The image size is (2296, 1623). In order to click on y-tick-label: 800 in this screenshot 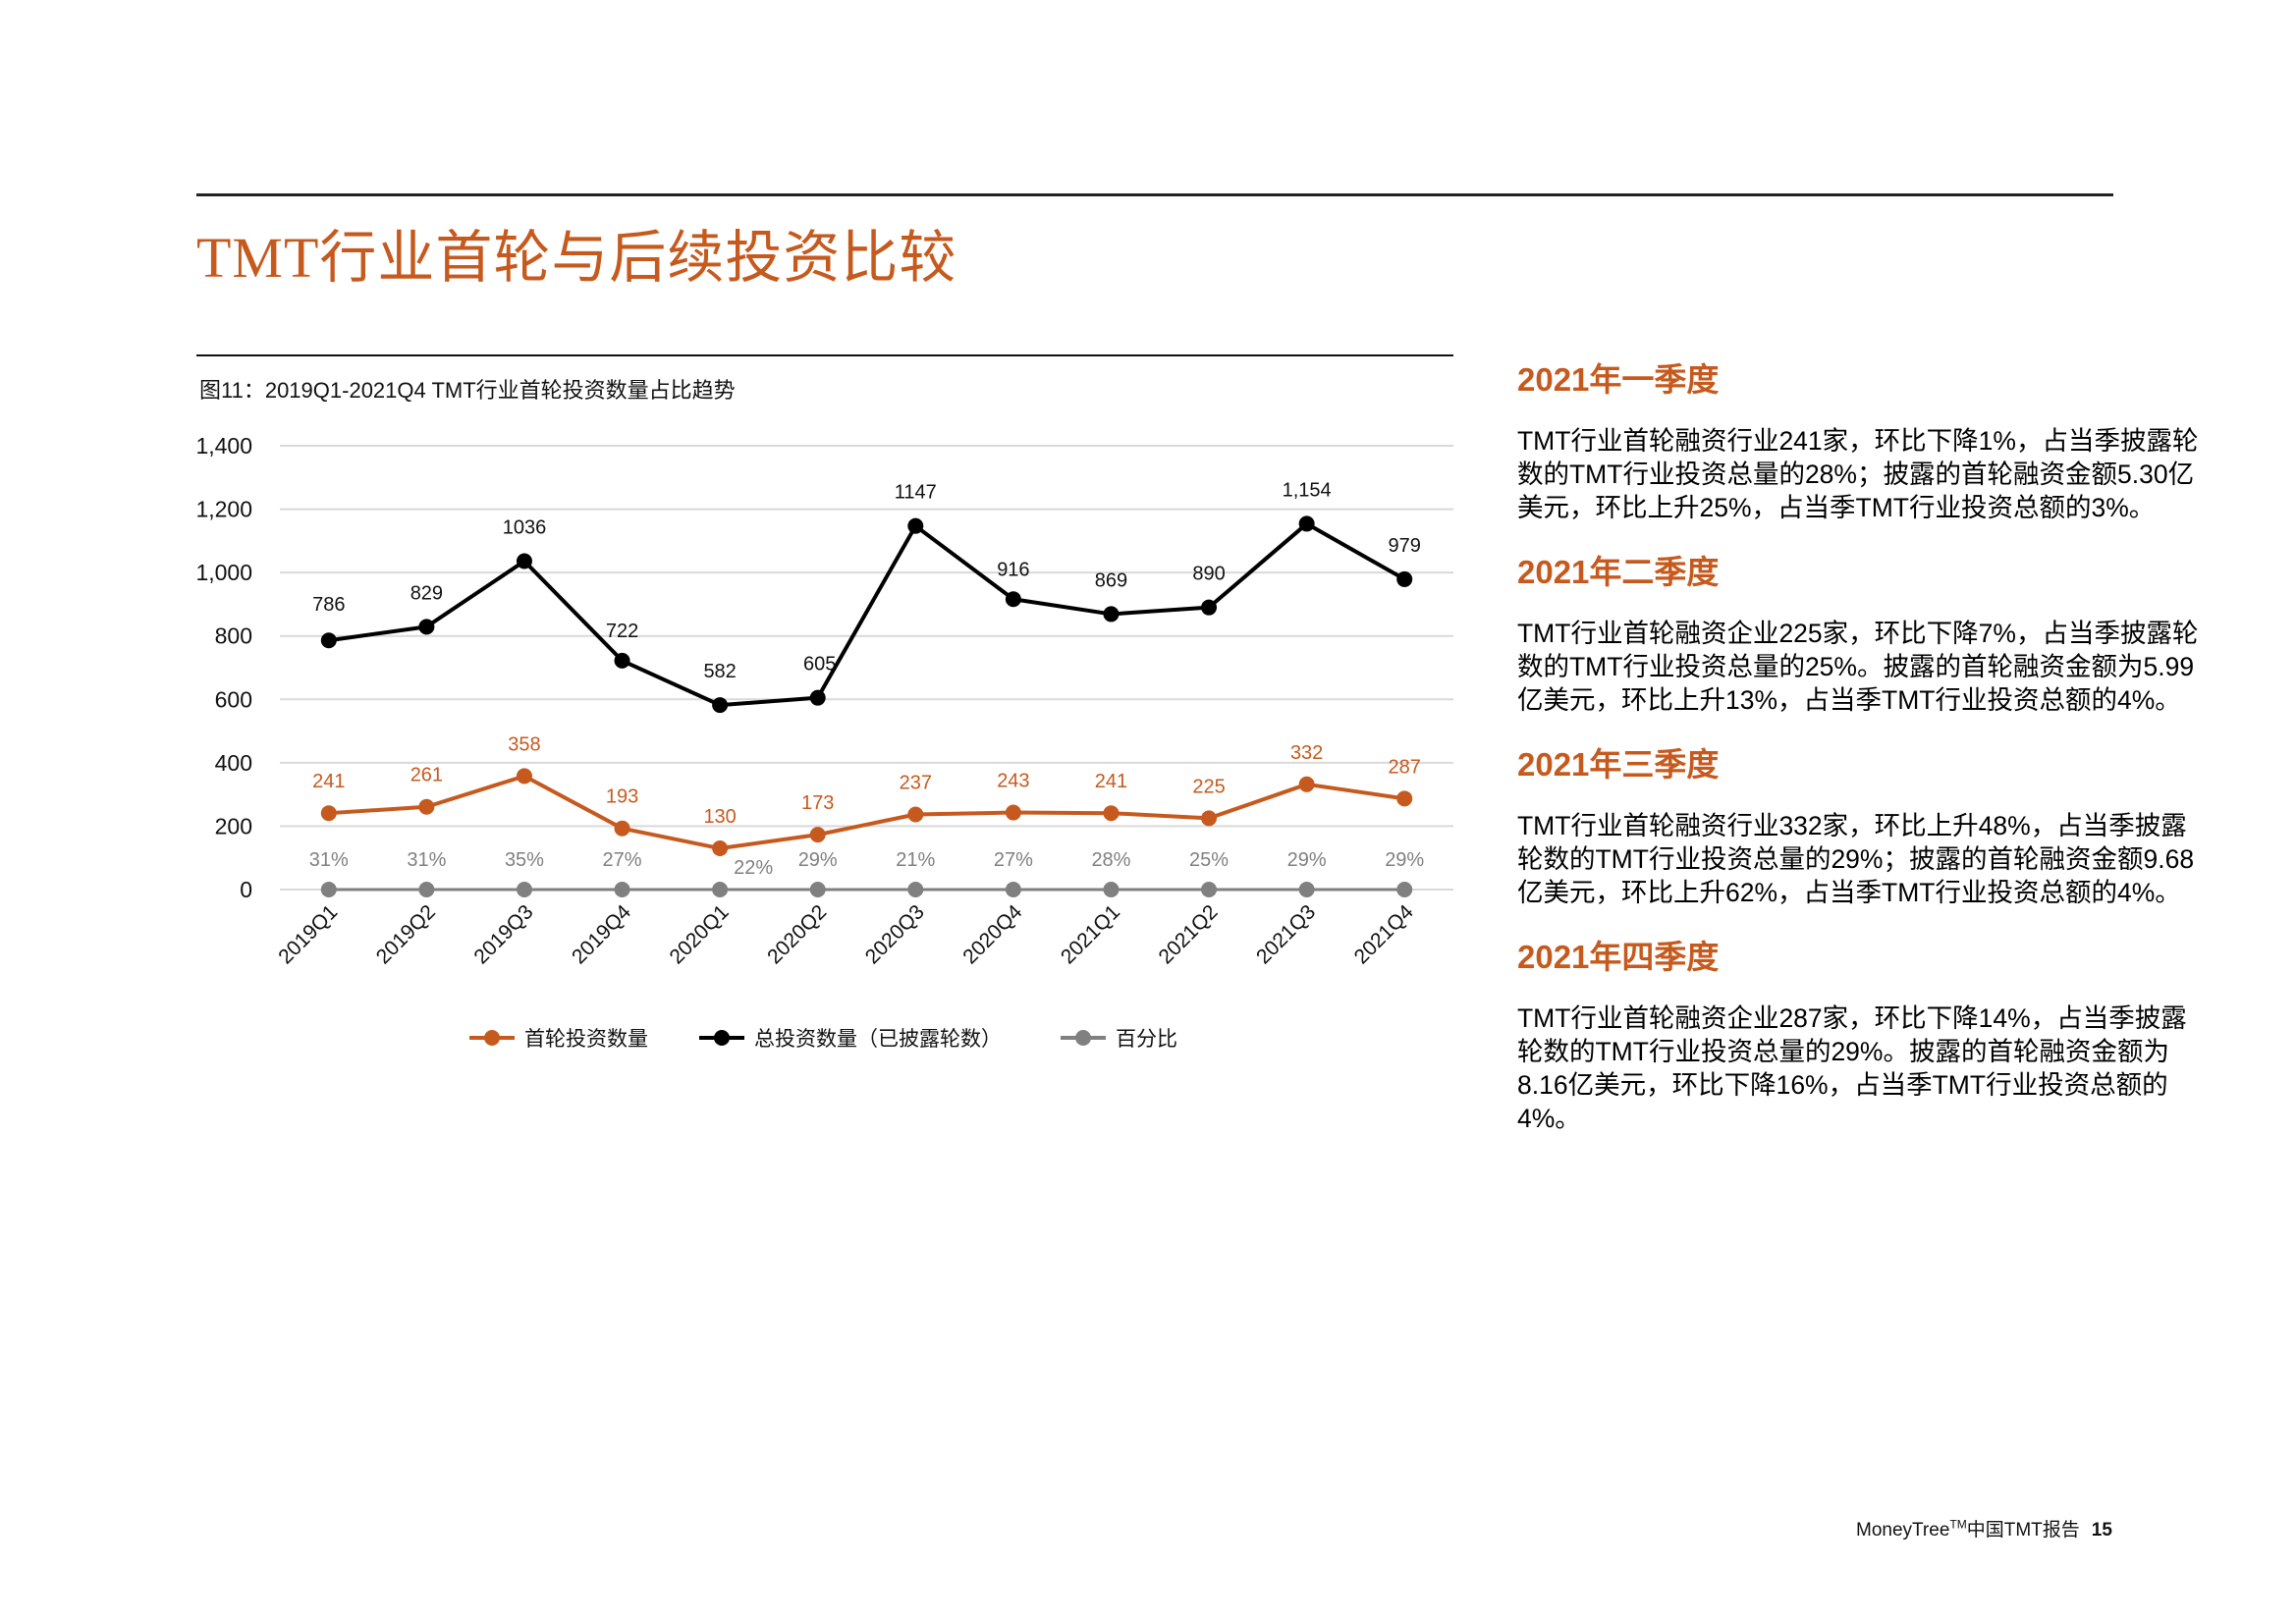, I will do `click(233, 636)`.